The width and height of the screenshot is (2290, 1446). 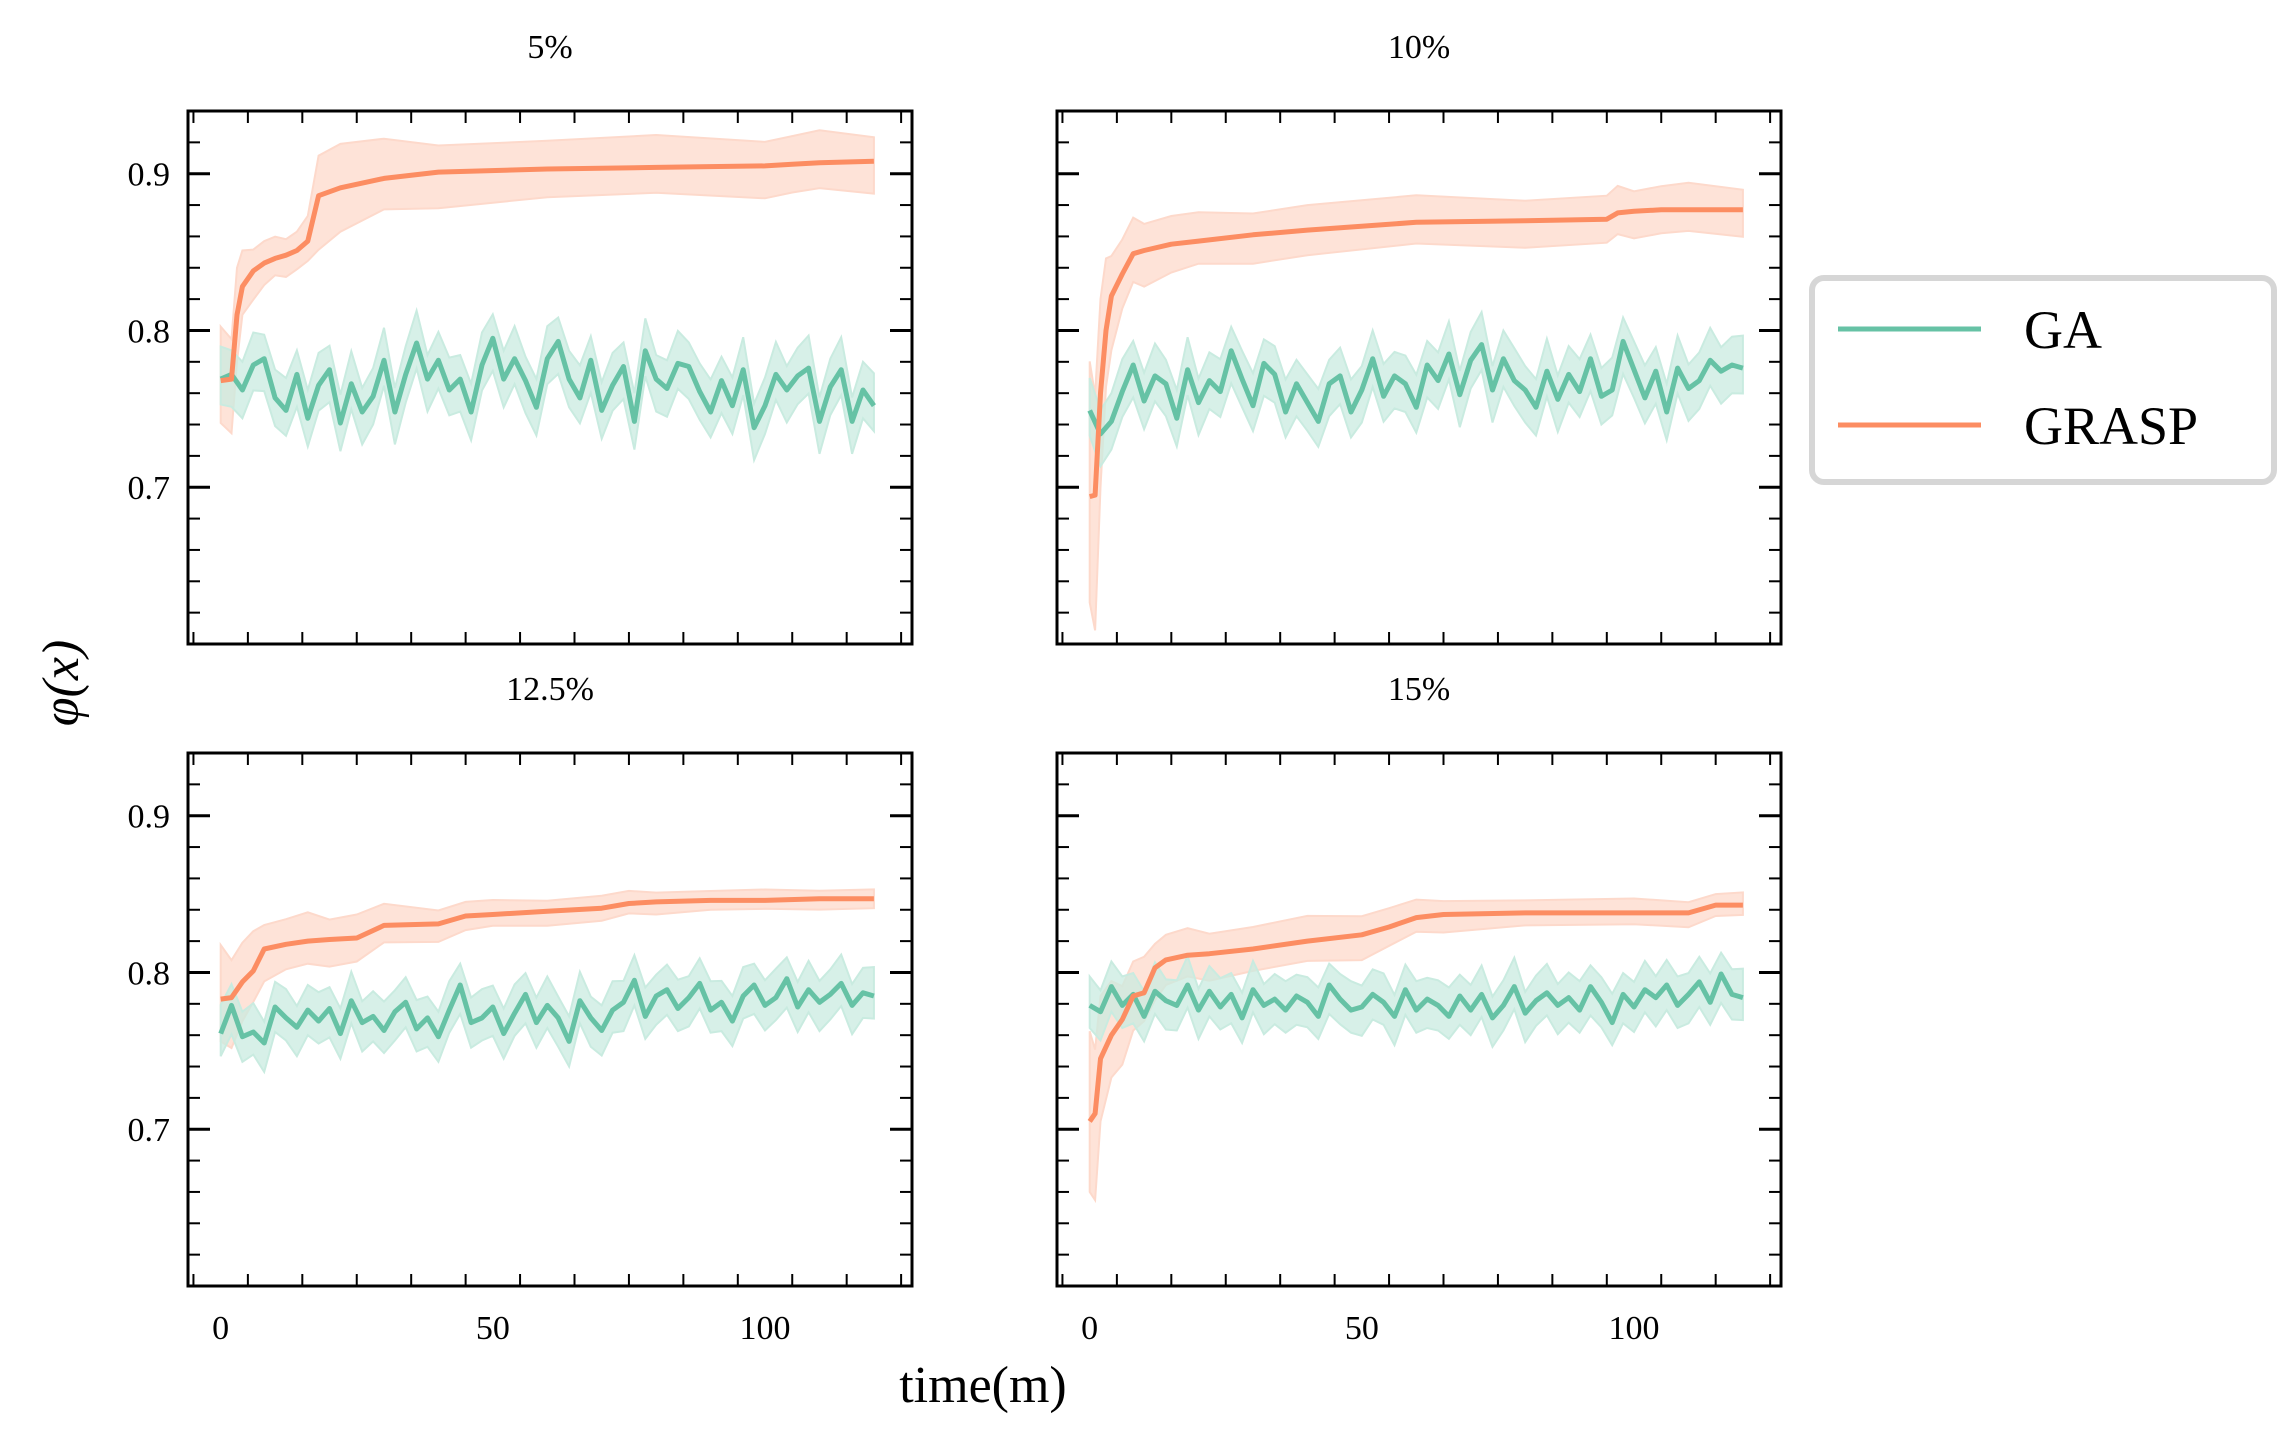 I want to click on y-axis-label: φ(x), so click(x=61, y=683).